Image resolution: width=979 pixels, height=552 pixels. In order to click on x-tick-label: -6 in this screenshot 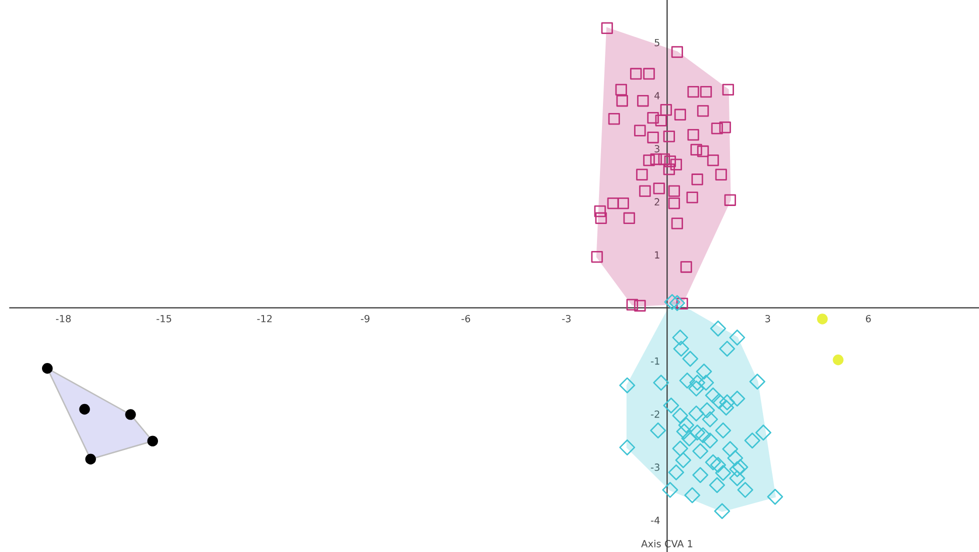, I will do `click(466, 318)`.